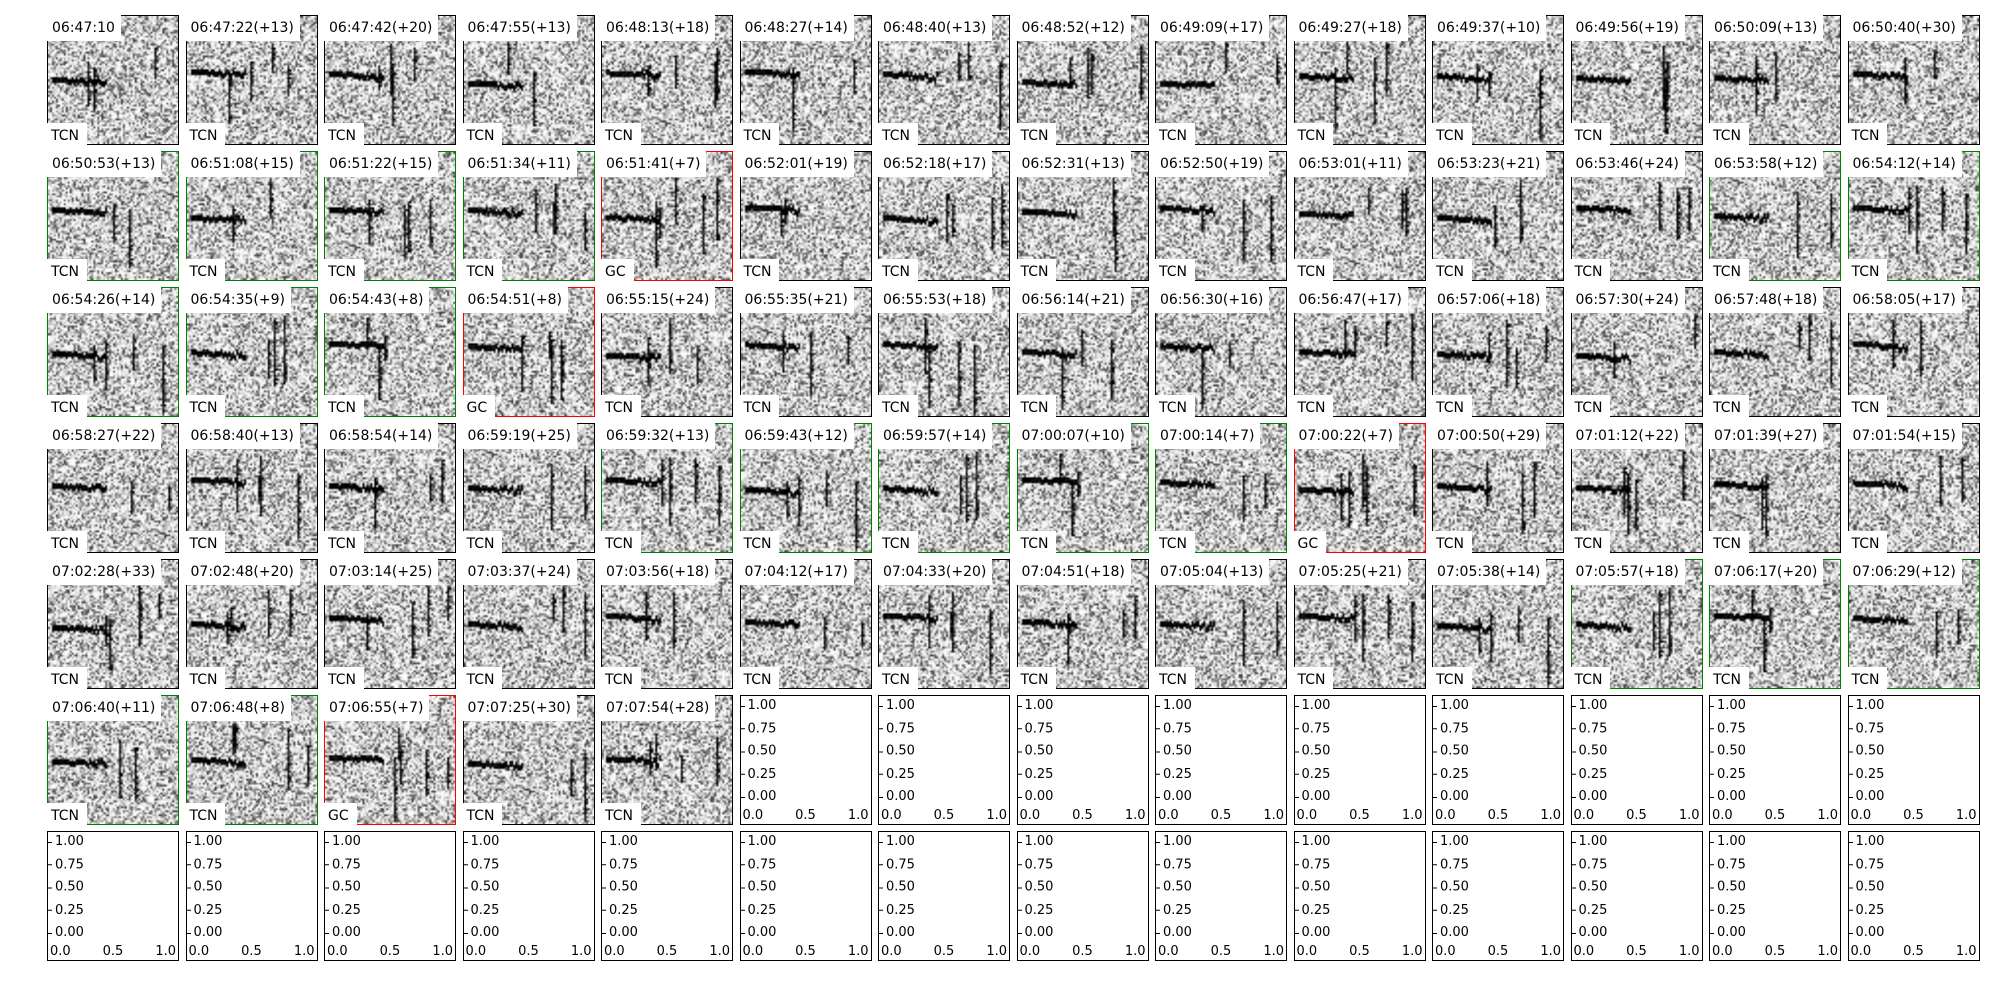 Image resolution: width=2000 pixels, height=1000 pixels. What do you see at coordinates (1220, 352) in the screenshot?
I see `spectrogram-panel: 06:56:30(+16) TCN` at bounding box center [1220, 352].